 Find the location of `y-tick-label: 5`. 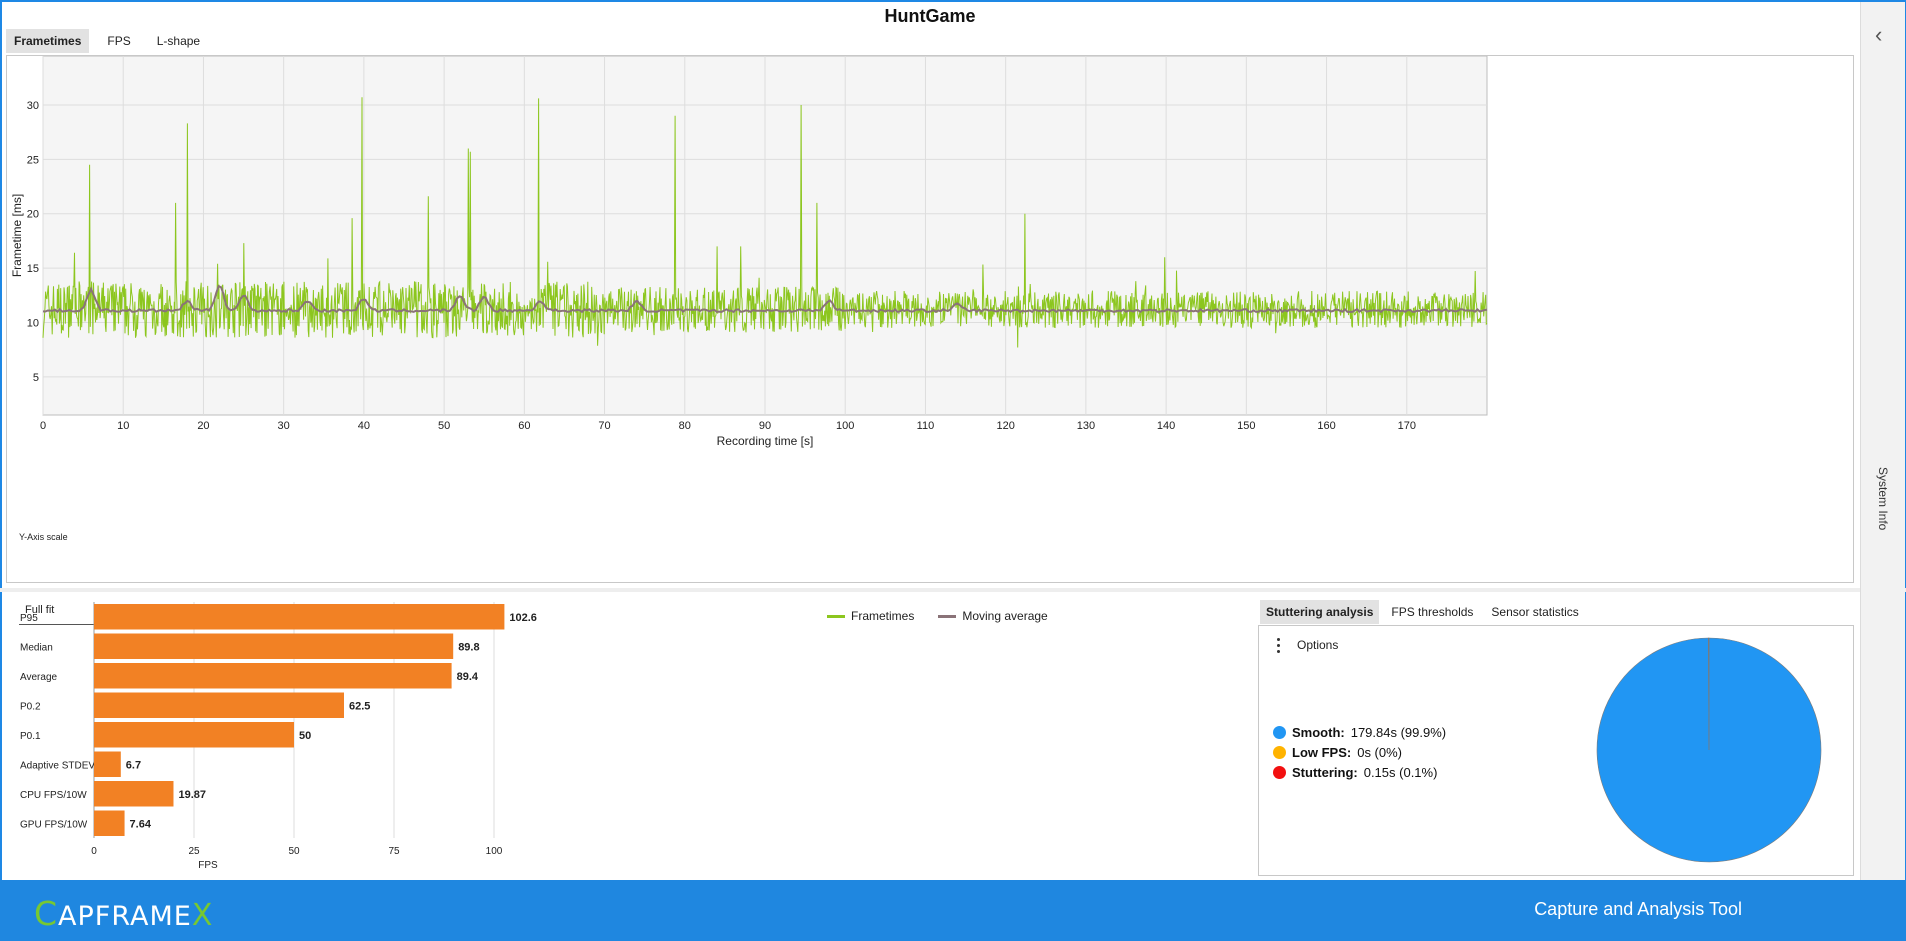

y-tick-label: 5 is located at coordinates (36, 378).